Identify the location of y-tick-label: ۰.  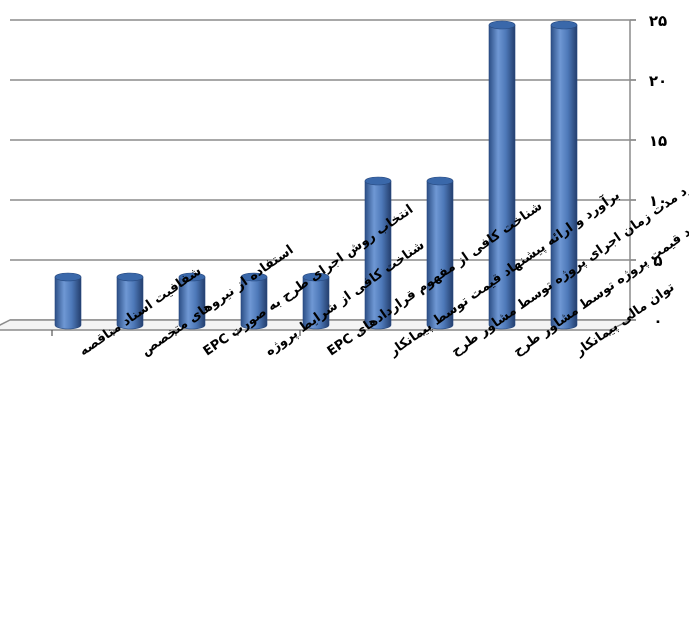
(657, 321).